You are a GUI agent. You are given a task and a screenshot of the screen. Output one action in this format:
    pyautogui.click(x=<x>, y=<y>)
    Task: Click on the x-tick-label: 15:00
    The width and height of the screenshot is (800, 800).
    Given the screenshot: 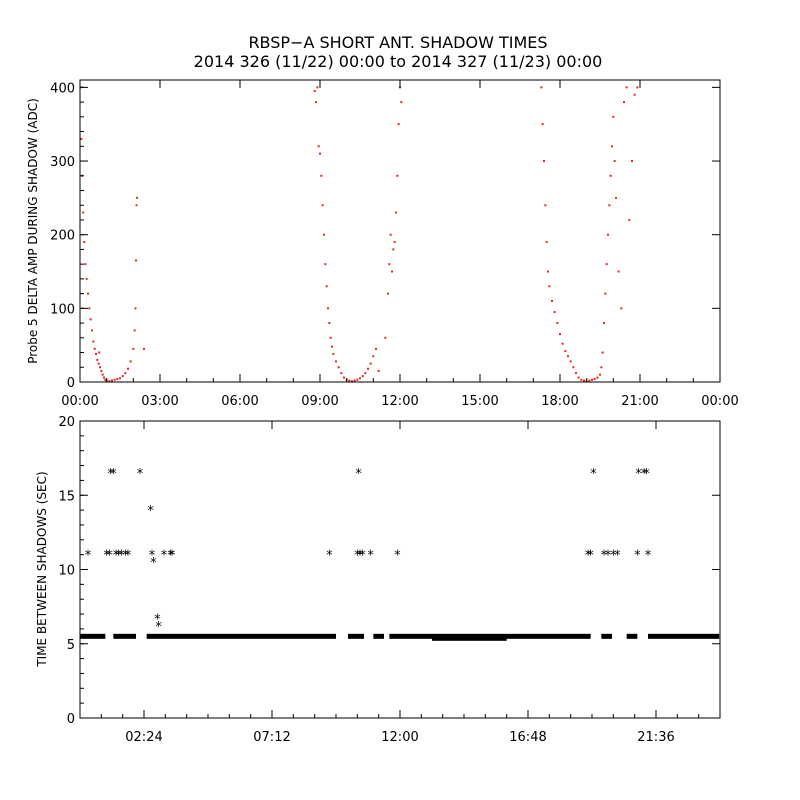 What is the action you would take?
    pyautogui.click(x=479, y=401)
    